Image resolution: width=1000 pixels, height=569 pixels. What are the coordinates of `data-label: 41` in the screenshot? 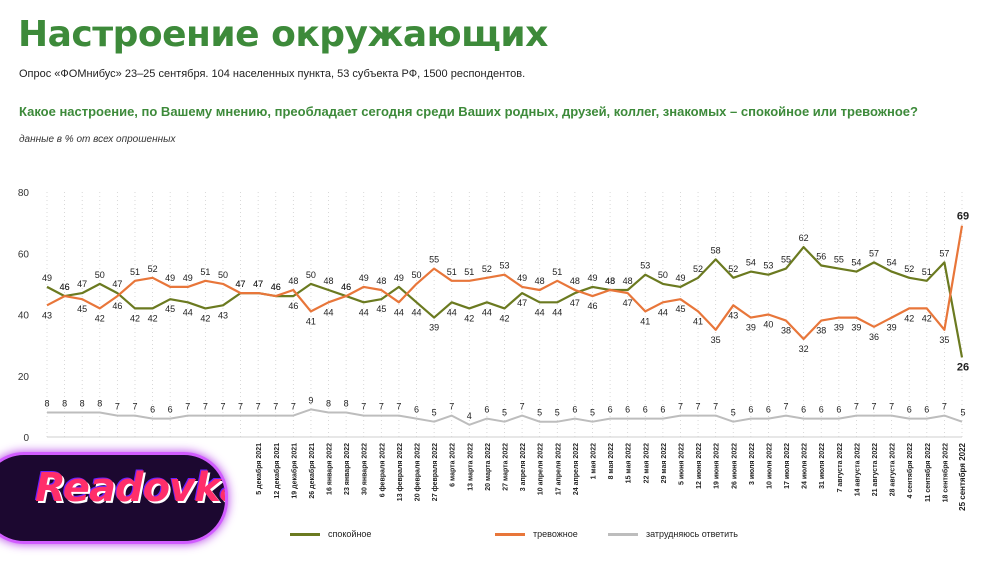 It's located at (698, 321).